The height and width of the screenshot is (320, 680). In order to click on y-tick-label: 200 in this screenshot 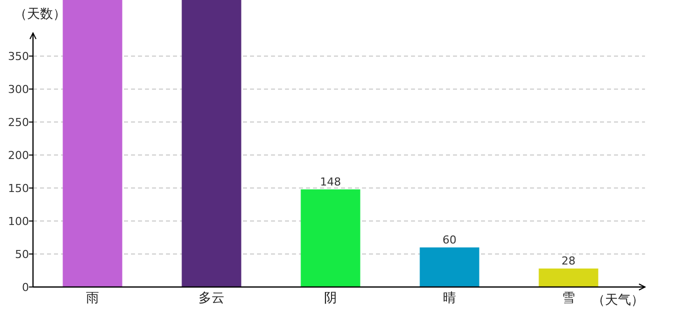, I will do `click(18, 155)`.